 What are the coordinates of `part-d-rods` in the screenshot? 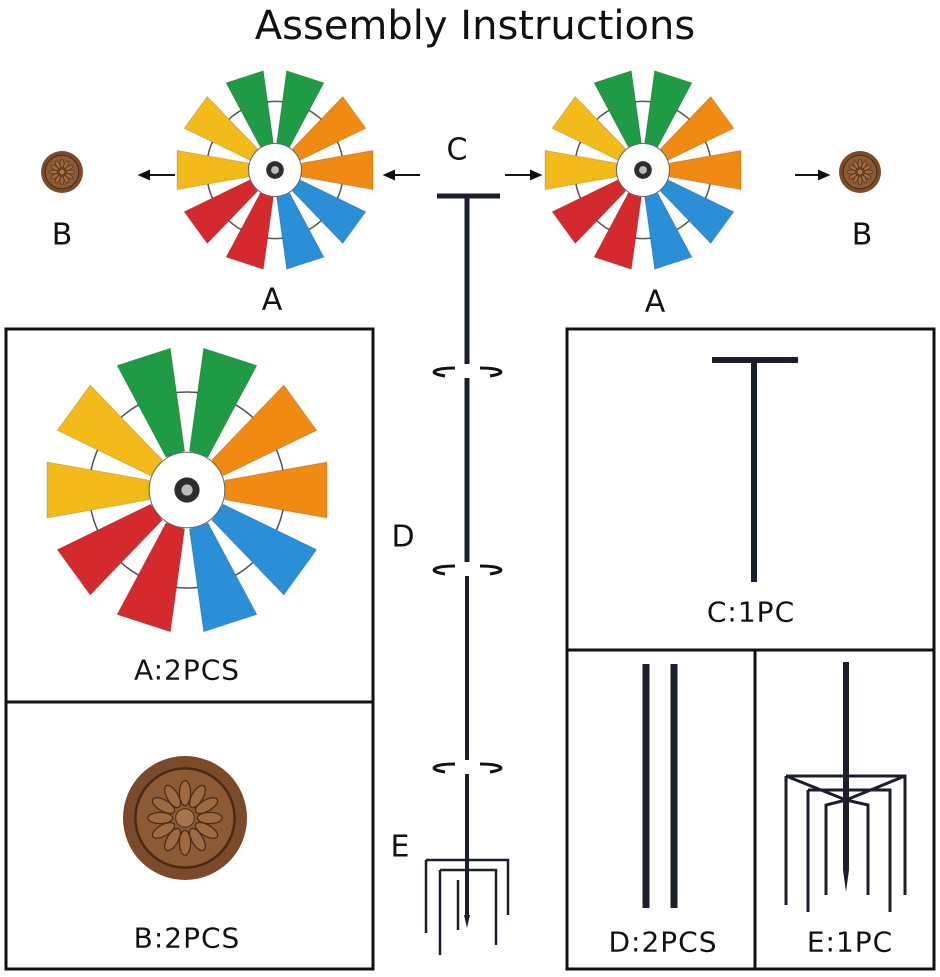 It's located at (660, 786).